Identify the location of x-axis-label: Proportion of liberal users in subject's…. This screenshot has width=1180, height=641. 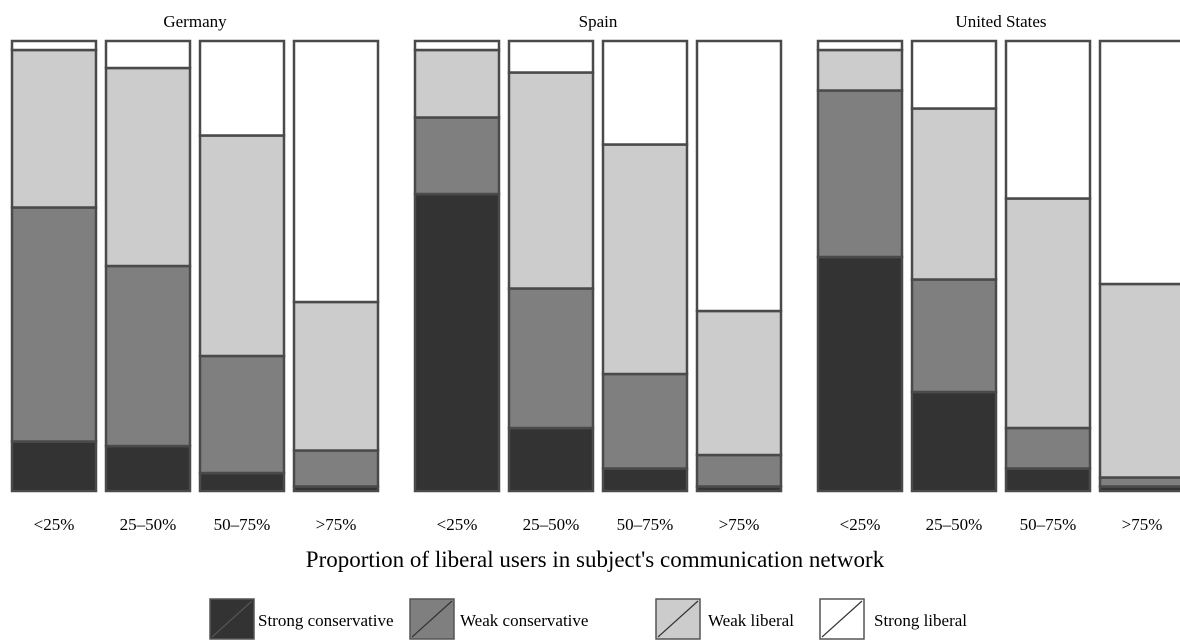
(595, 559).